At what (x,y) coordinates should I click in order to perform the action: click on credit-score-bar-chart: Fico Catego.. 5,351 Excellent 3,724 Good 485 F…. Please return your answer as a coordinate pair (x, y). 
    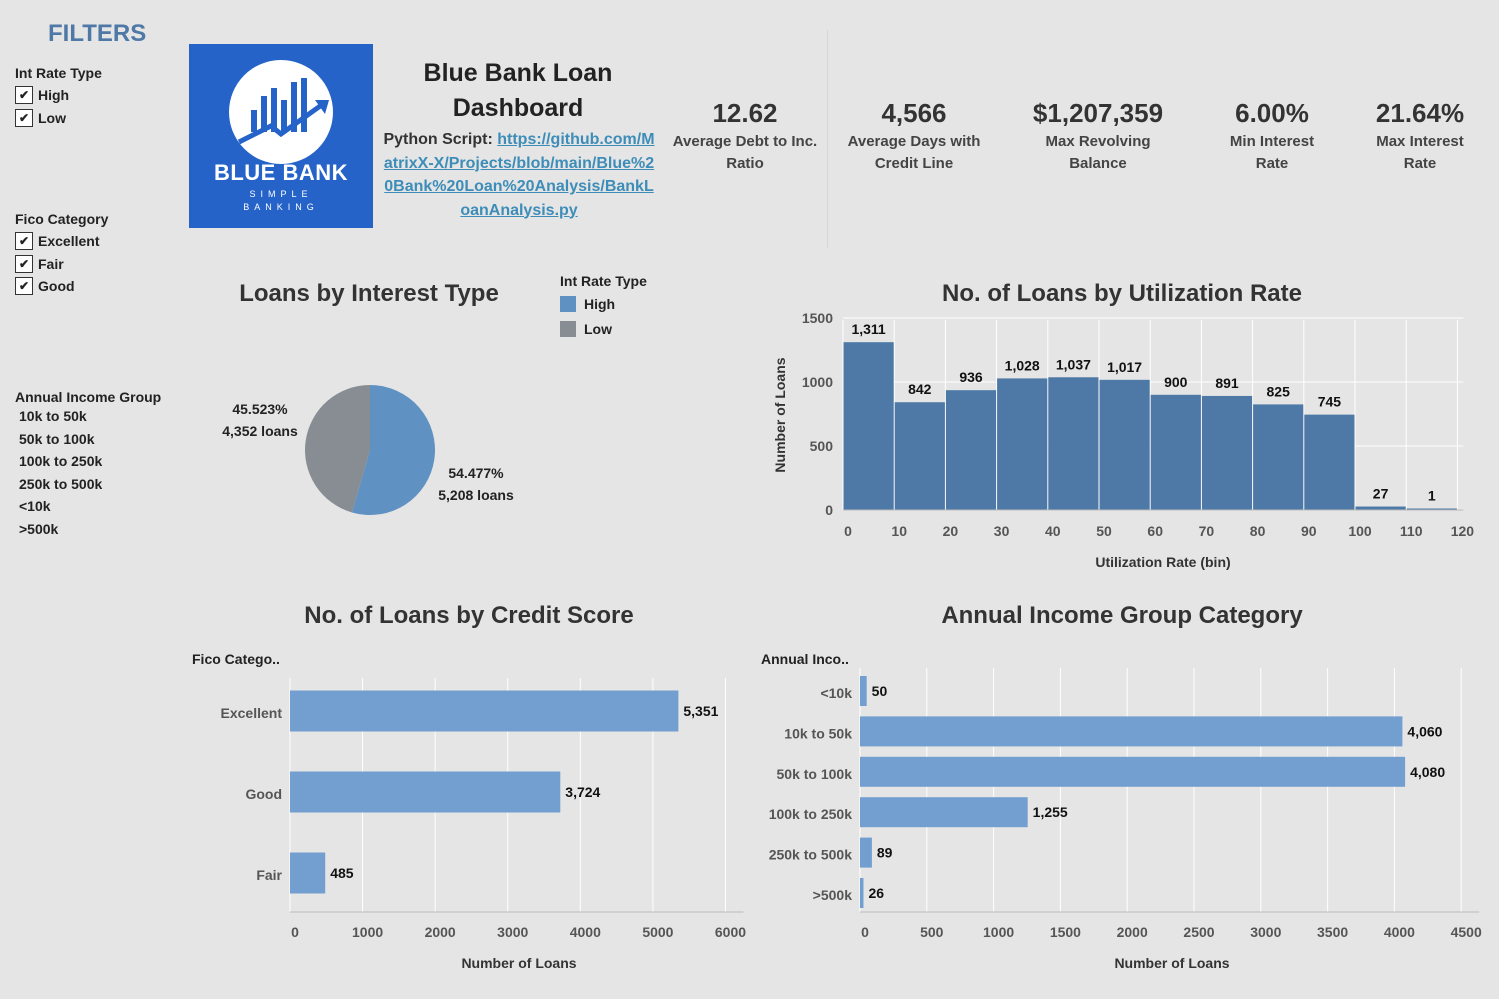
    Looking at the image, I should click on (469, 811).